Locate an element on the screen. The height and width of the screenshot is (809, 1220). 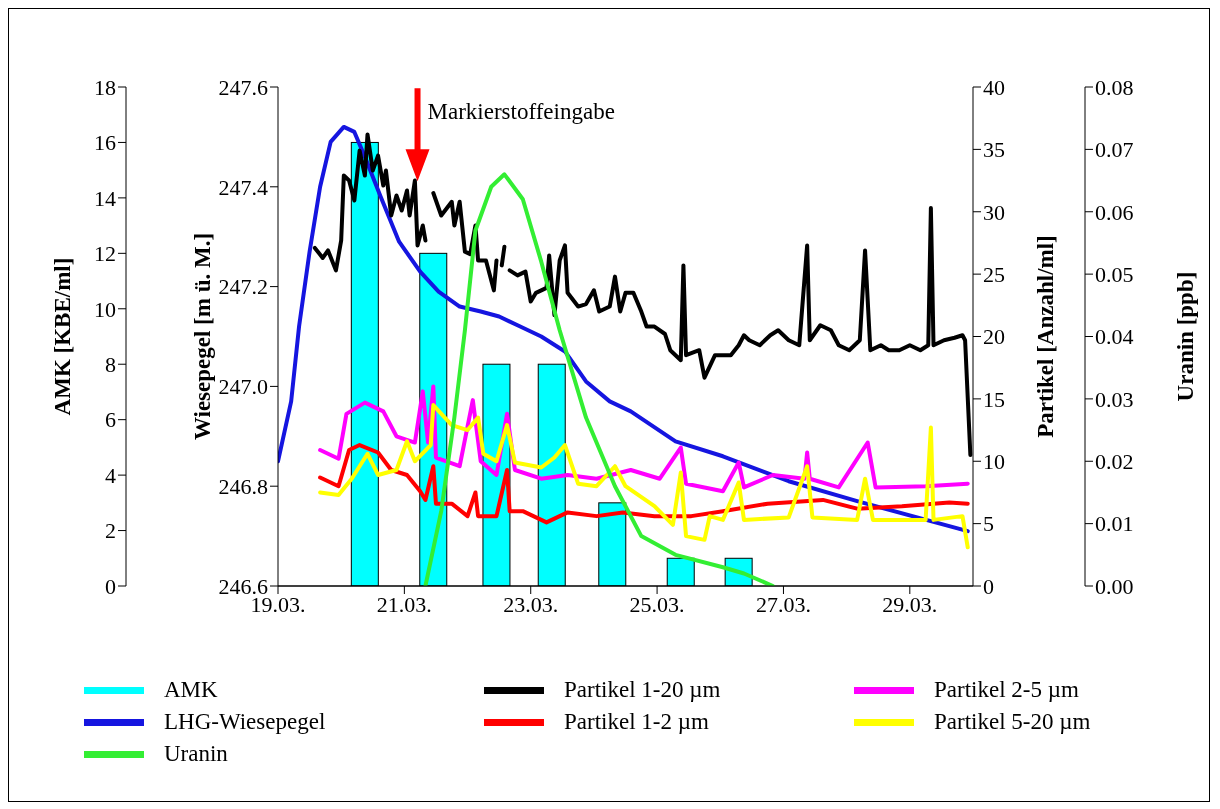
y3-tick-label: 0 is located at coordinates (988, 586).